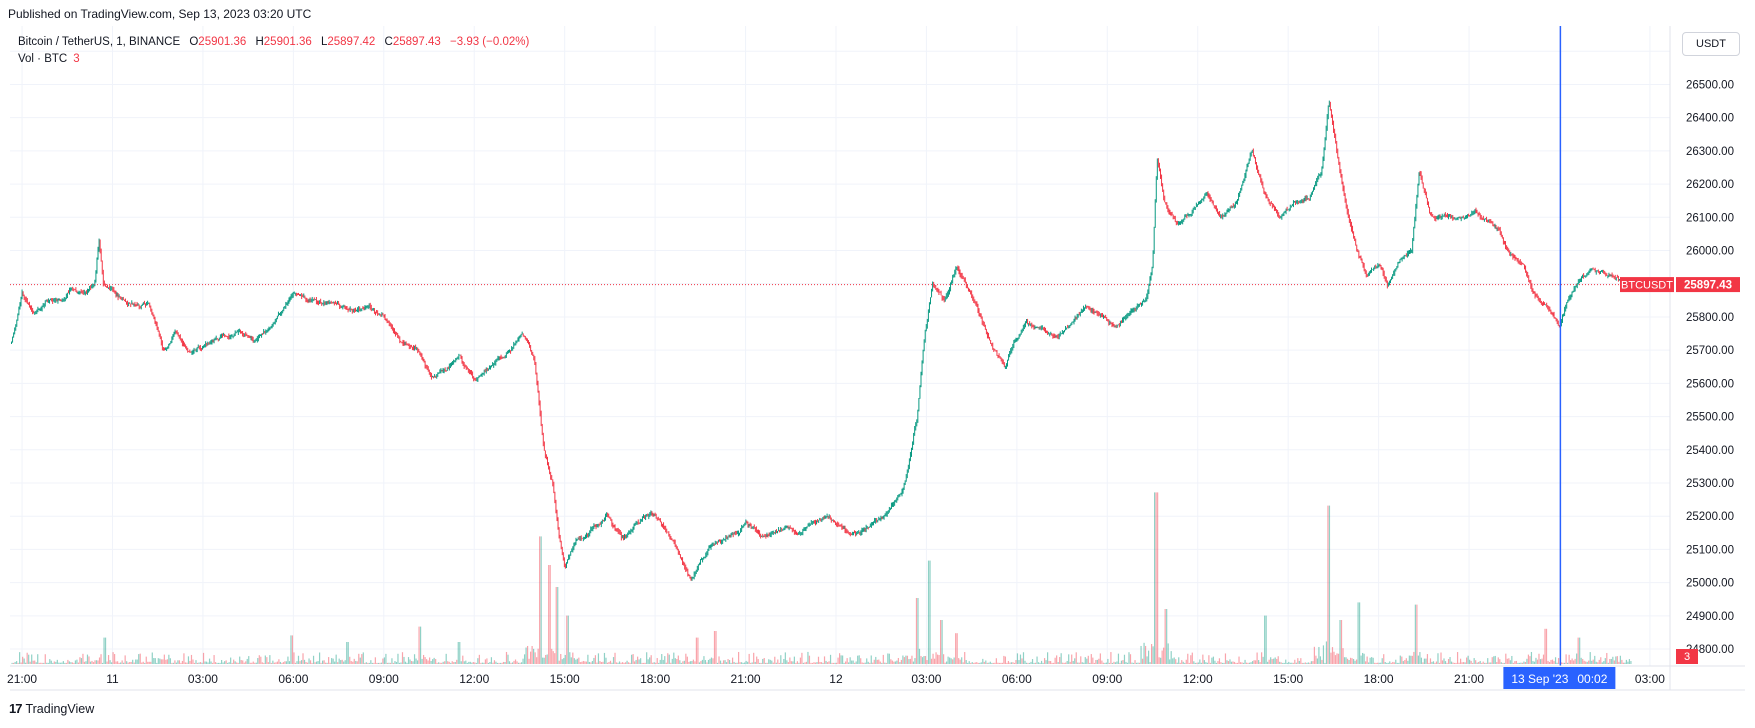  I want to click on tradingview-logo: 17 TradingView, so click(51, 708).